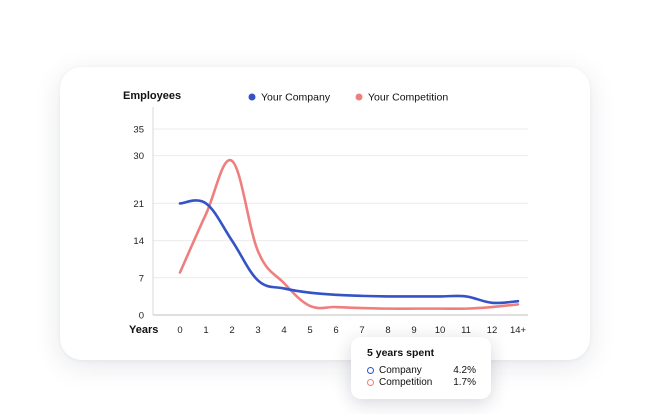 The image size is (650, 414). Describe the element at coordinates (370, 382) in the screenshot. I see `competition-marker-icon` at that location.